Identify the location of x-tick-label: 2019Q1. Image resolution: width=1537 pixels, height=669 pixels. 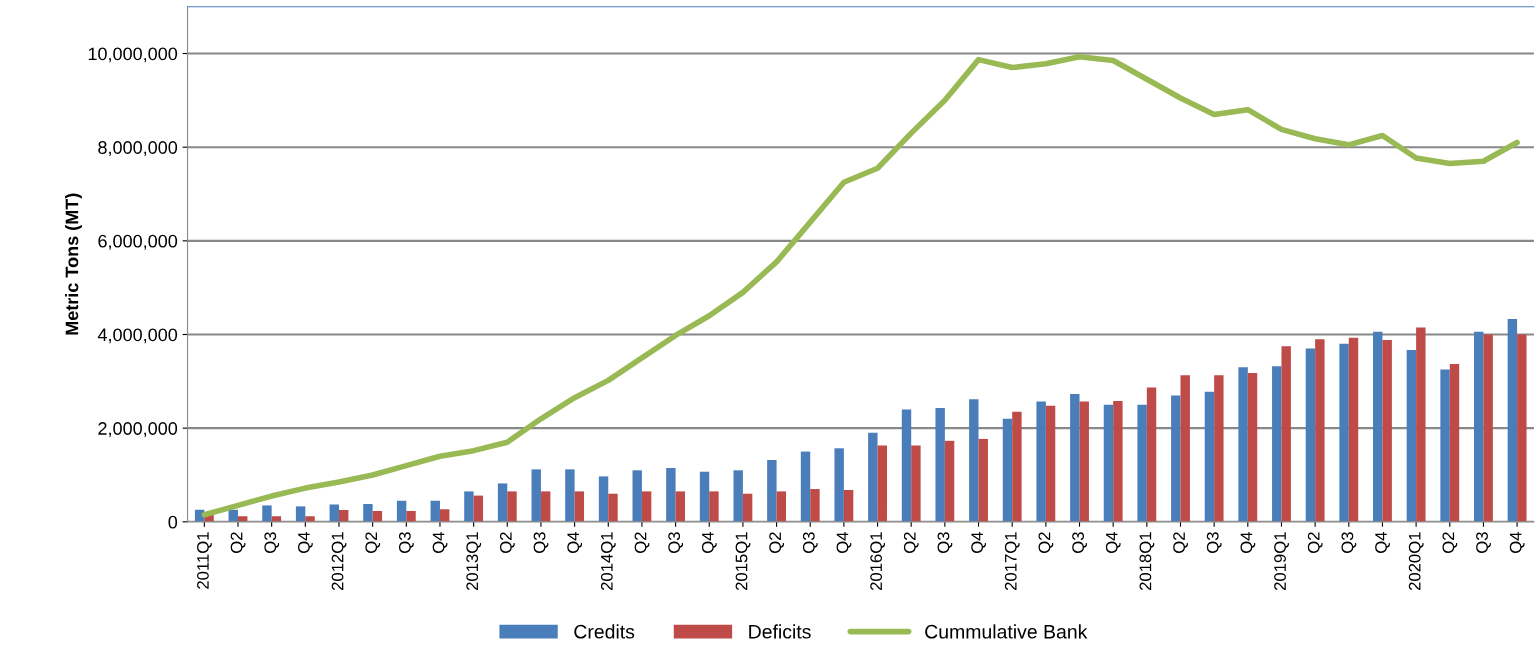
(1281, 561).